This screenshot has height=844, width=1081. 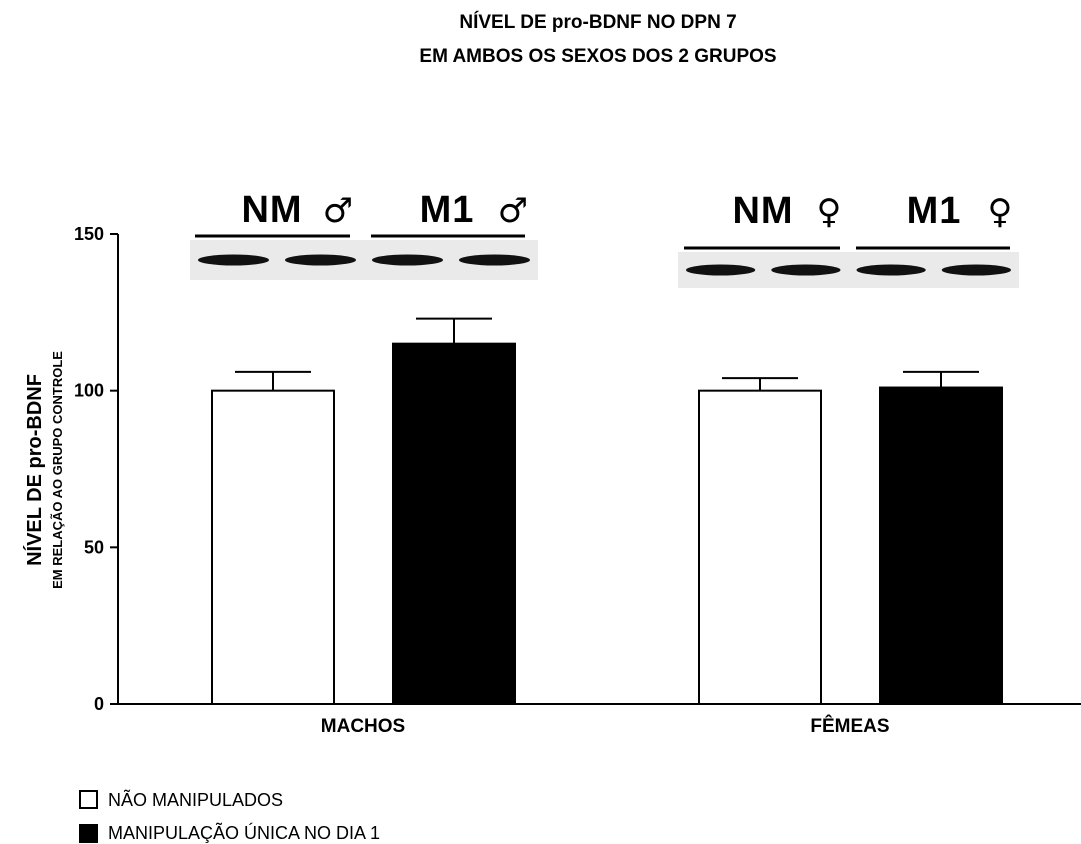 What do you see at coordinates (34, 470) in the screenshot?
I see `y-axis-label-main: NÍVEL DE pro-BDNF` at bounding box center [34, 470].